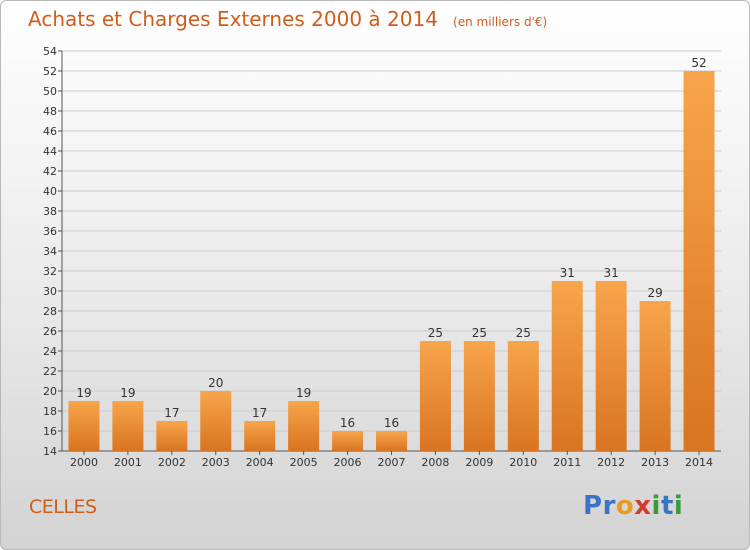 This screenshot has height=550, width=750. Describe the element at coordinates (50, 131) in the screenshot. I see `y-tick-label: 46` at that location.